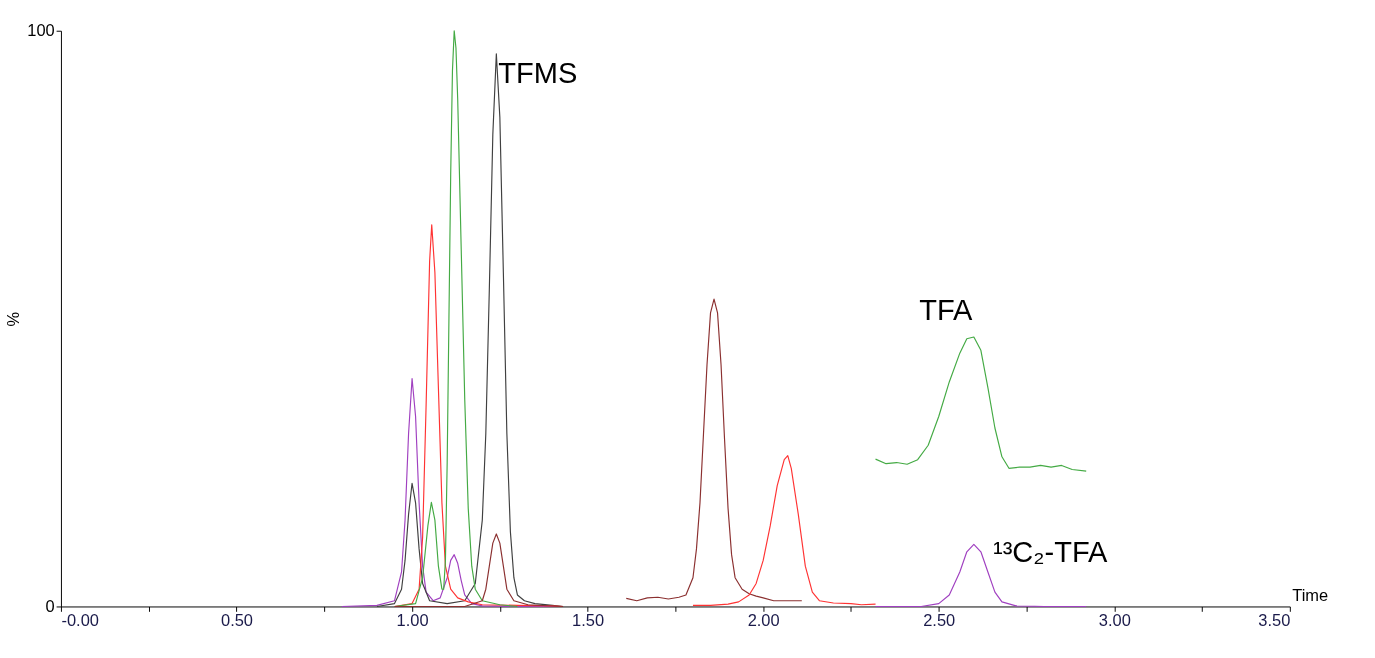 The height and width of the screenshot is (658, 1375). What do you see at coordinates (1274, 620) in the screenshot?
I see `x-tick-label: 3.50` at bounding box center [1274, 620].